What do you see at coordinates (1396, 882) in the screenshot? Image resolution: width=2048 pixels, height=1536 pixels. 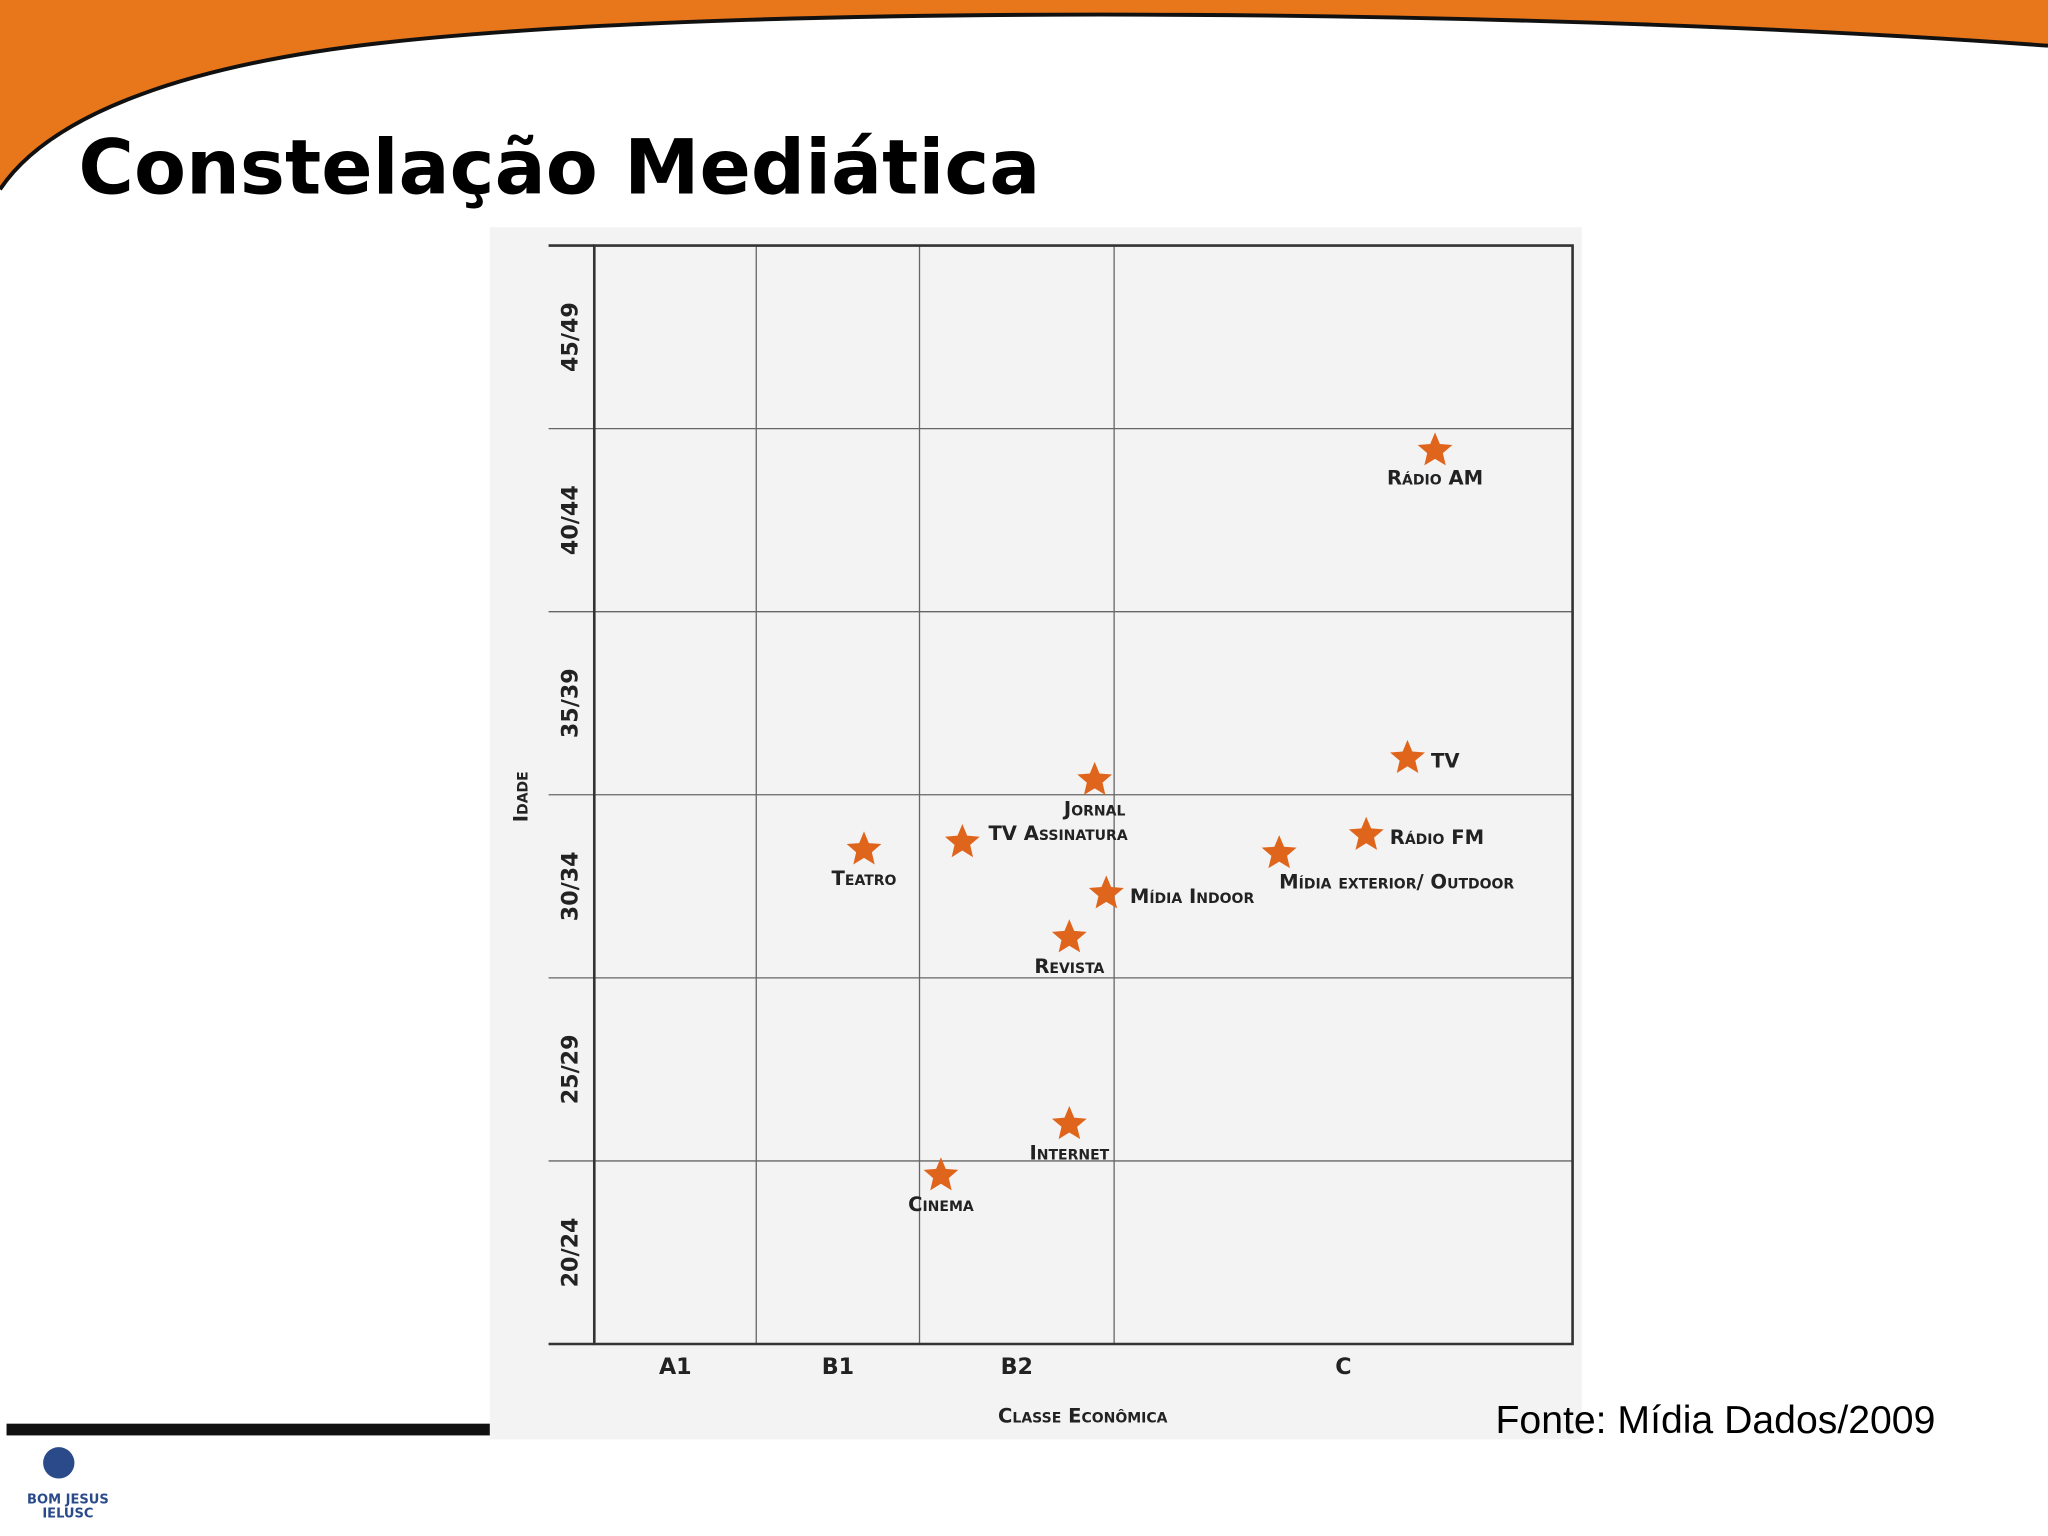 I see `point-label: Mídia exterior/ Outdoor` at bounding box center [1396, 882].